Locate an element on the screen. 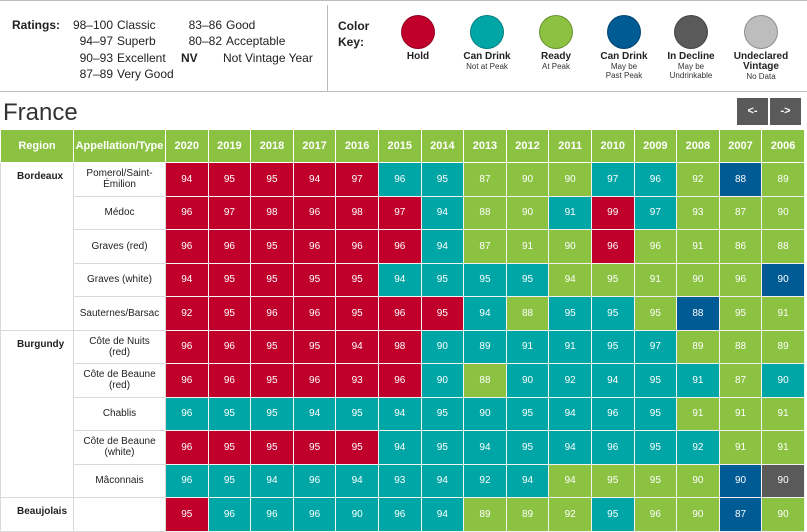 The width and height of the screenshot is (807, 532). score-cell: 86 is located at coordinates (740, 246).